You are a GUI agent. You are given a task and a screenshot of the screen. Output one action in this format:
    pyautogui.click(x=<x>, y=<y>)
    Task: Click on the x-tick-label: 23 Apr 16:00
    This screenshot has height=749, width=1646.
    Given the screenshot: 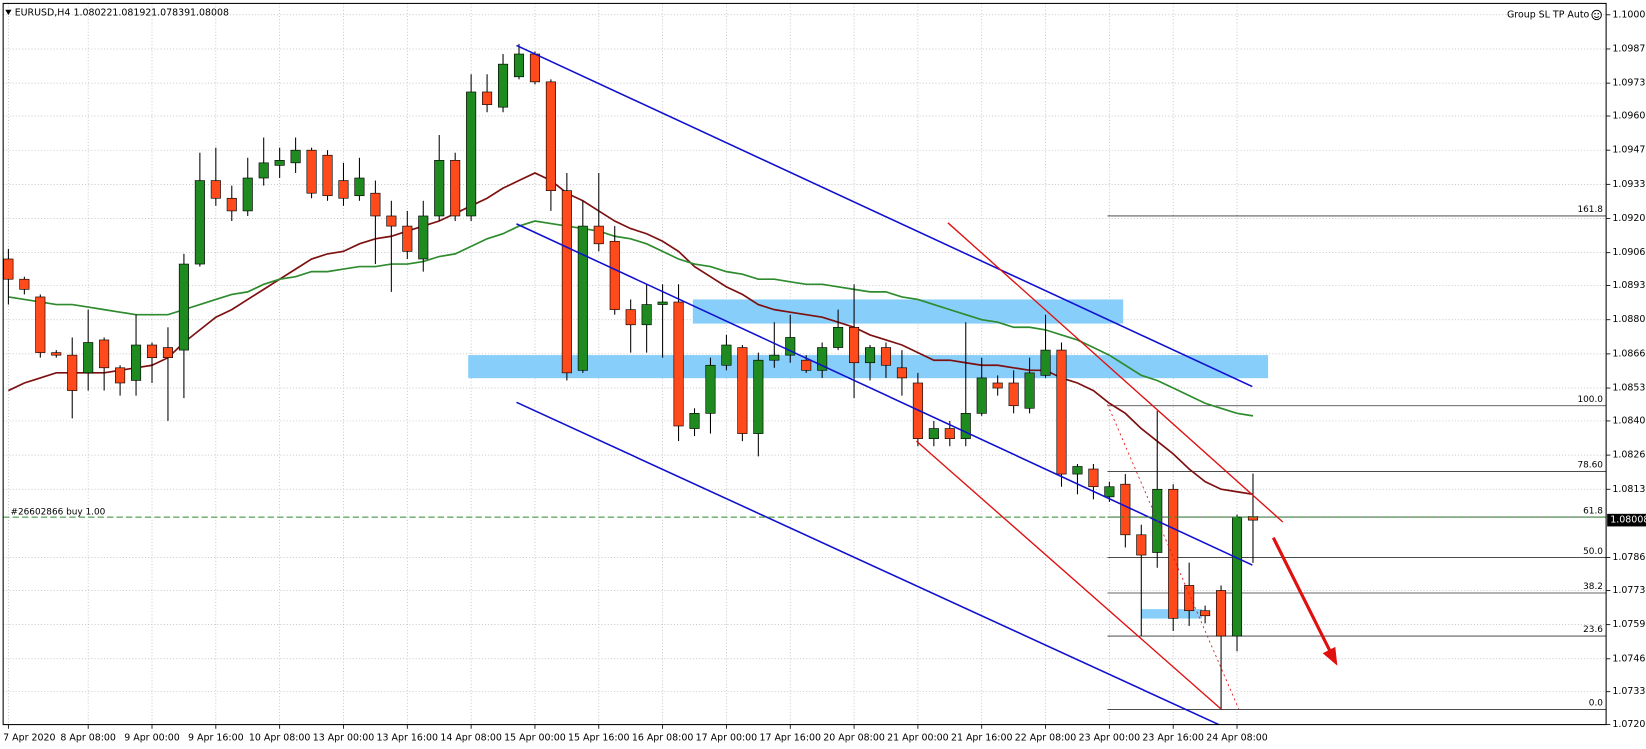 What is the action you would take?
    pyautogui.click(x=1173, y=738)
    